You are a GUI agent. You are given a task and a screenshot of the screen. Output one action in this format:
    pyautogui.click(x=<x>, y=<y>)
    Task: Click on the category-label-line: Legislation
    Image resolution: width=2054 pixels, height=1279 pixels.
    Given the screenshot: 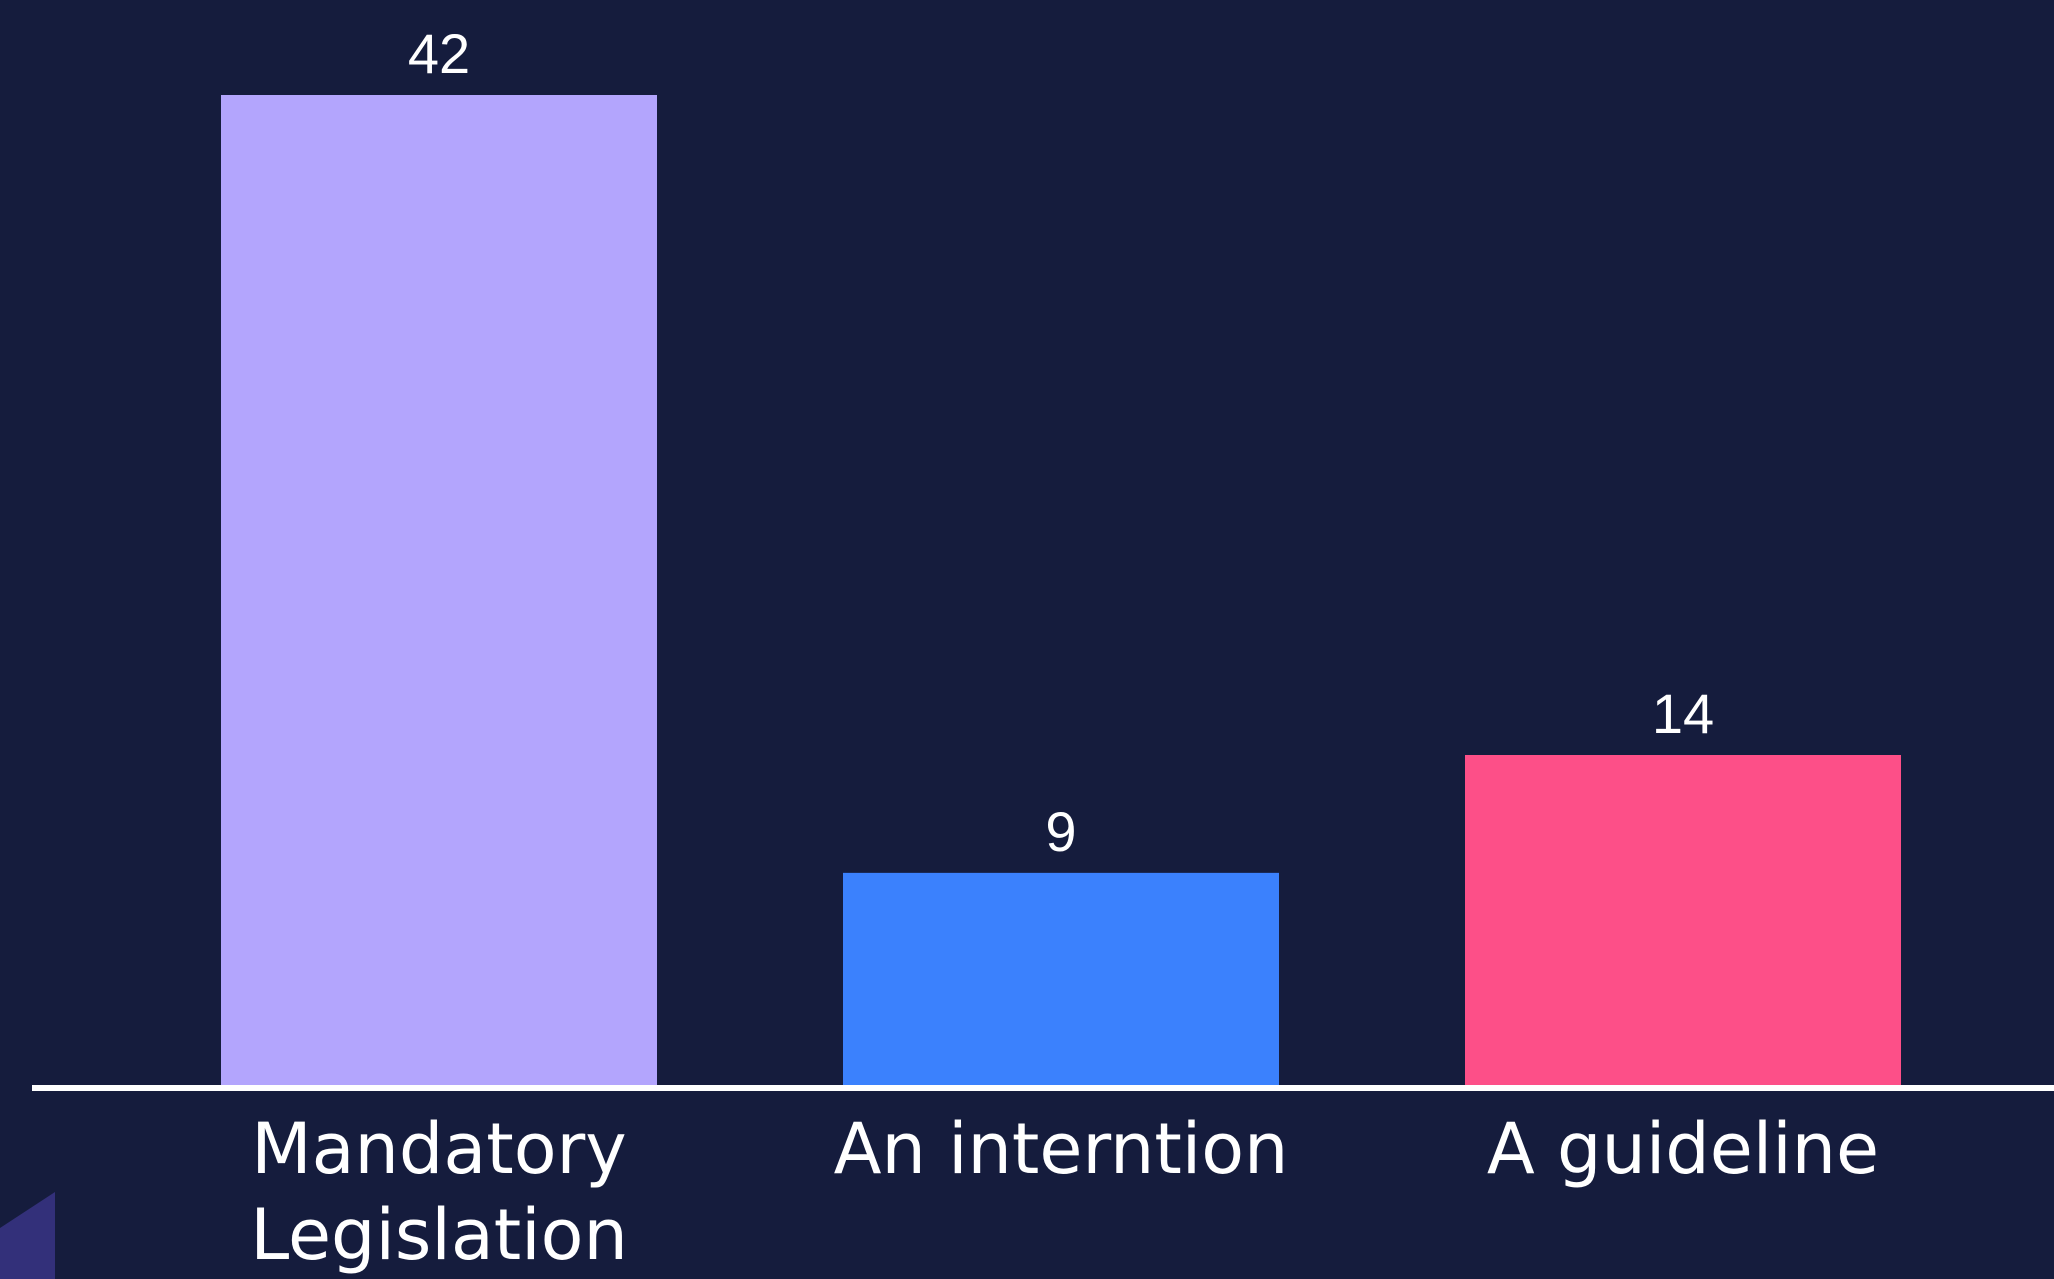 What is the action you would take?
    pyautogui.click(x=439, y=1235)
    